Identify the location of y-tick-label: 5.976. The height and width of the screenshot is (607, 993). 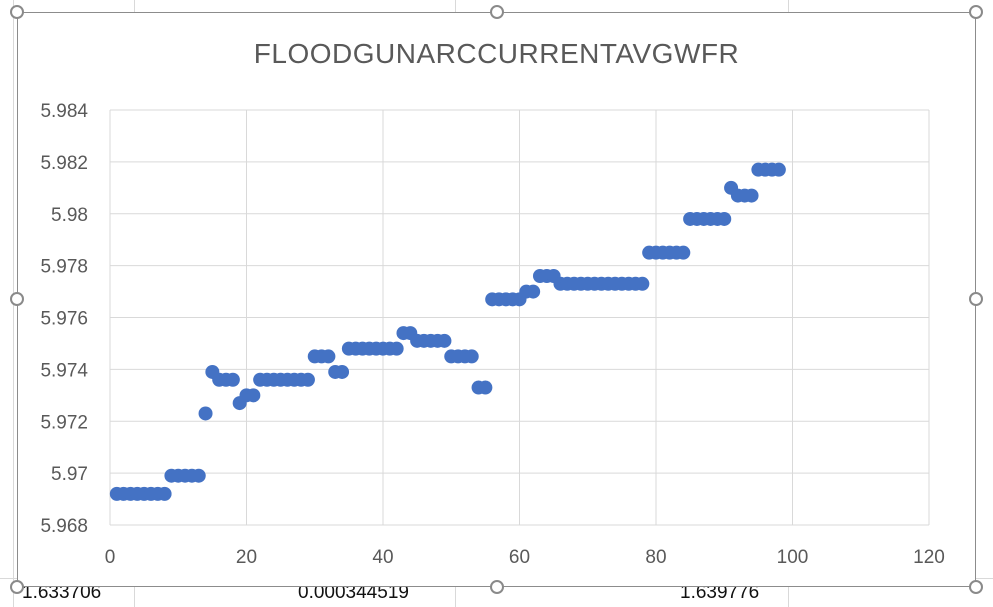
(64, 319).